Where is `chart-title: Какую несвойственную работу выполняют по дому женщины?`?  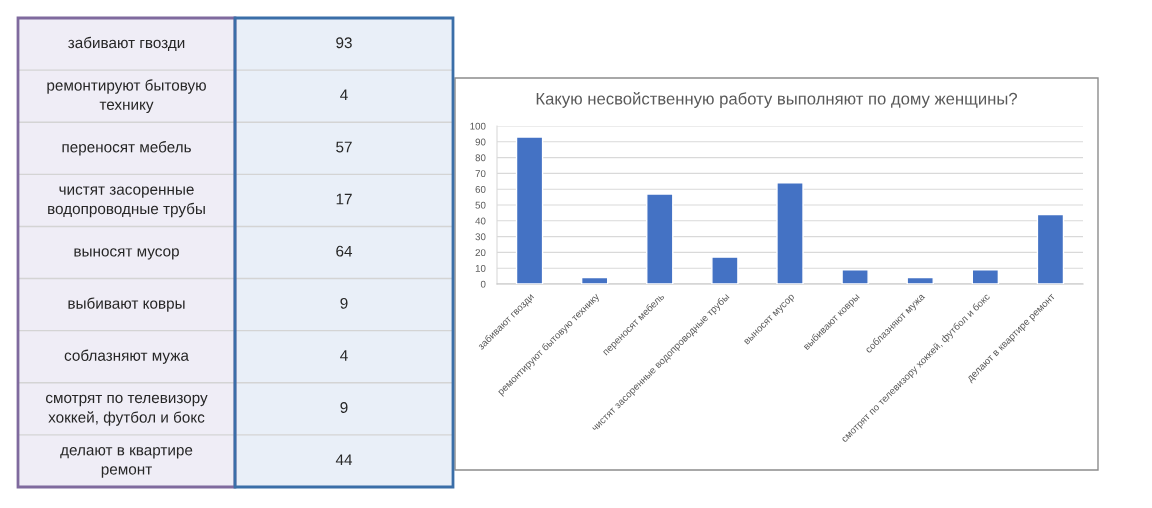
chart-title: Какую несвойственную работу выполняют по дому женщины? is located at coordinates (777, 100).